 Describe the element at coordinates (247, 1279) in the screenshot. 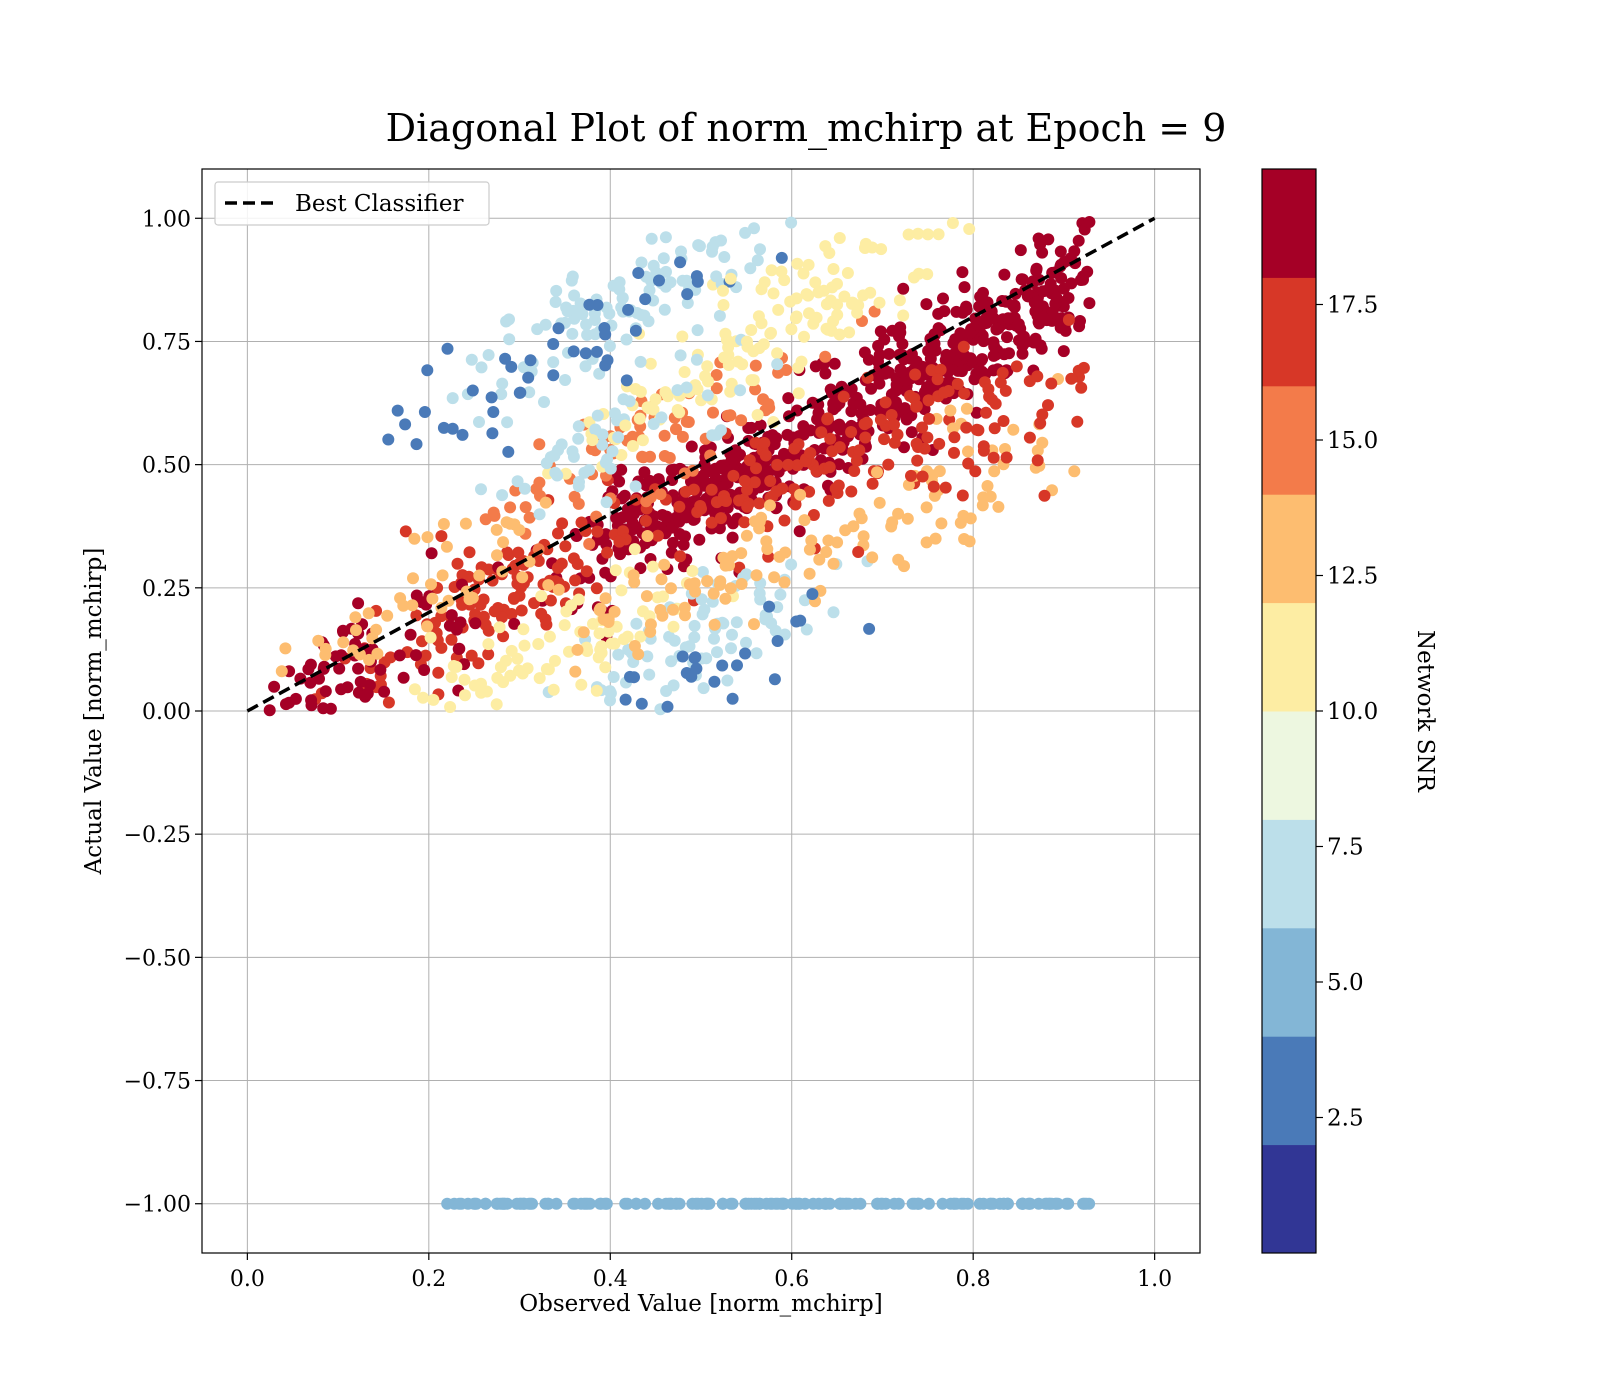

I see `x-tick-label: 0.0` at that location.